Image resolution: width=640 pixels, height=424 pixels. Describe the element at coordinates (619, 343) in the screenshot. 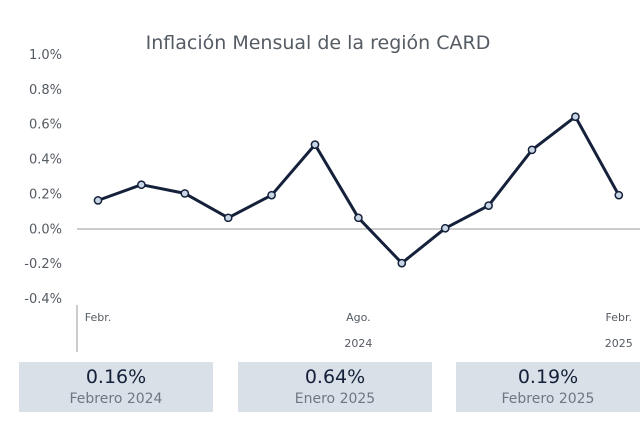

I see `x-year-label: 2025` at that location.